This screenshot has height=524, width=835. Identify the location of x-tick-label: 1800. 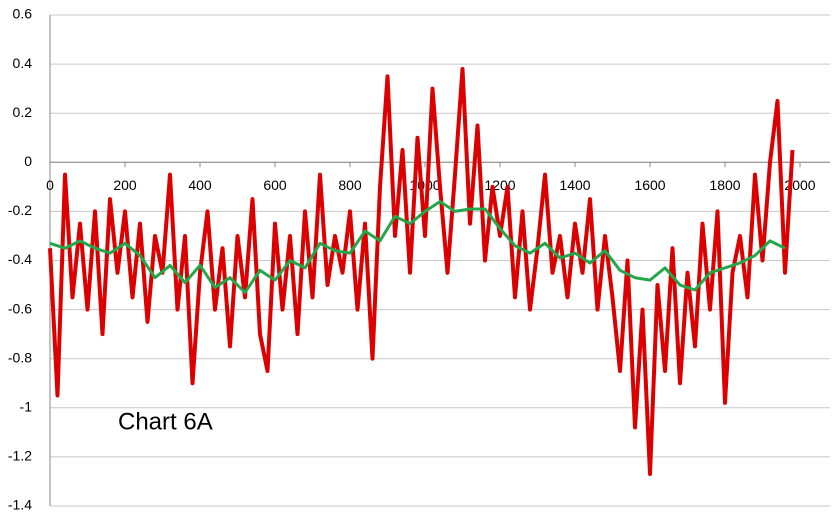
(724, 185).